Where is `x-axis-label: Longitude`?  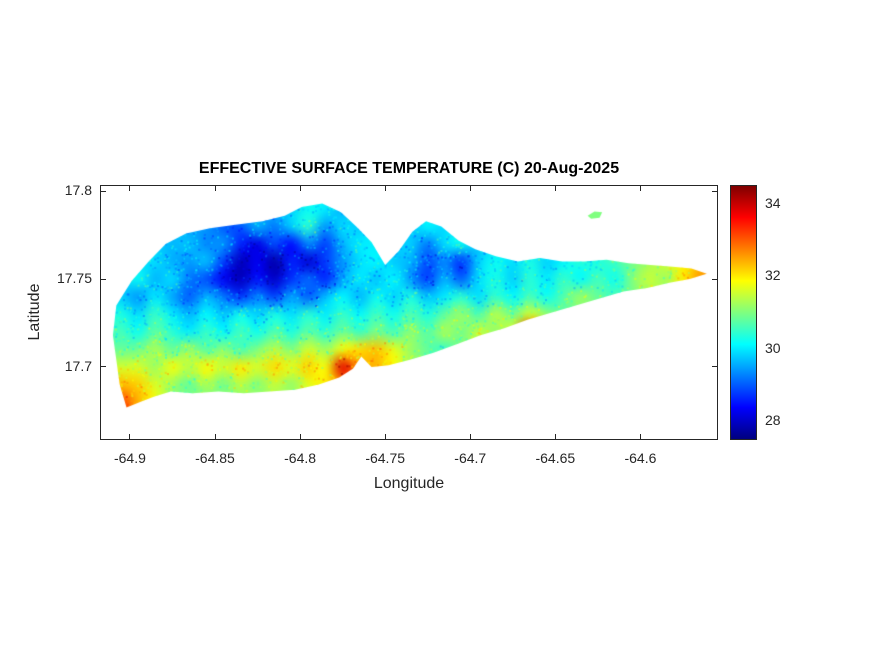 x-axis-label: Longitude is located at coordinates (409, 483).